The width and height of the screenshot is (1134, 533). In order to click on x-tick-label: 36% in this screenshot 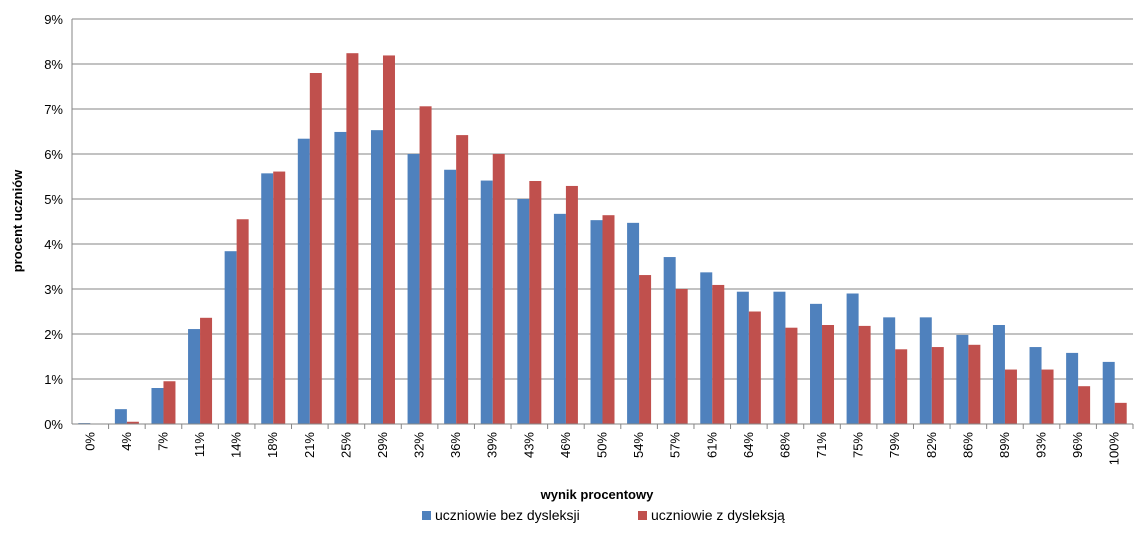, I will do `click(455, 445)`.